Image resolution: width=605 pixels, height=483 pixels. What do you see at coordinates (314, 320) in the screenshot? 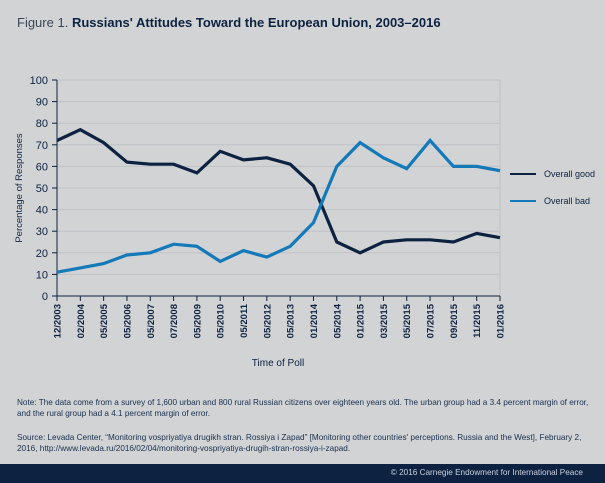
I see `x-tick-label: 01/2014` at bounding box center [314, 320].